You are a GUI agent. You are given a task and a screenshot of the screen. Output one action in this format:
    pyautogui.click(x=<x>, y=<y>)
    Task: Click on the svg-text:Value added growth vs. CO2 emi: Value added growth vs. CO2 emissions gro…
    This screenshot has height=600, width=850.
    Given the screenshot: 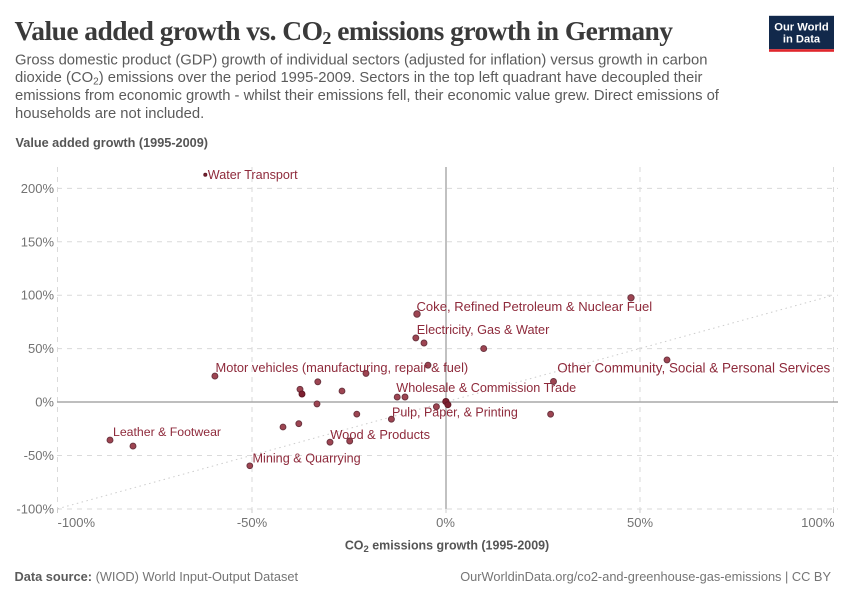 What is the action you would take?
    pyautogui.click(x=344, y=31)
    